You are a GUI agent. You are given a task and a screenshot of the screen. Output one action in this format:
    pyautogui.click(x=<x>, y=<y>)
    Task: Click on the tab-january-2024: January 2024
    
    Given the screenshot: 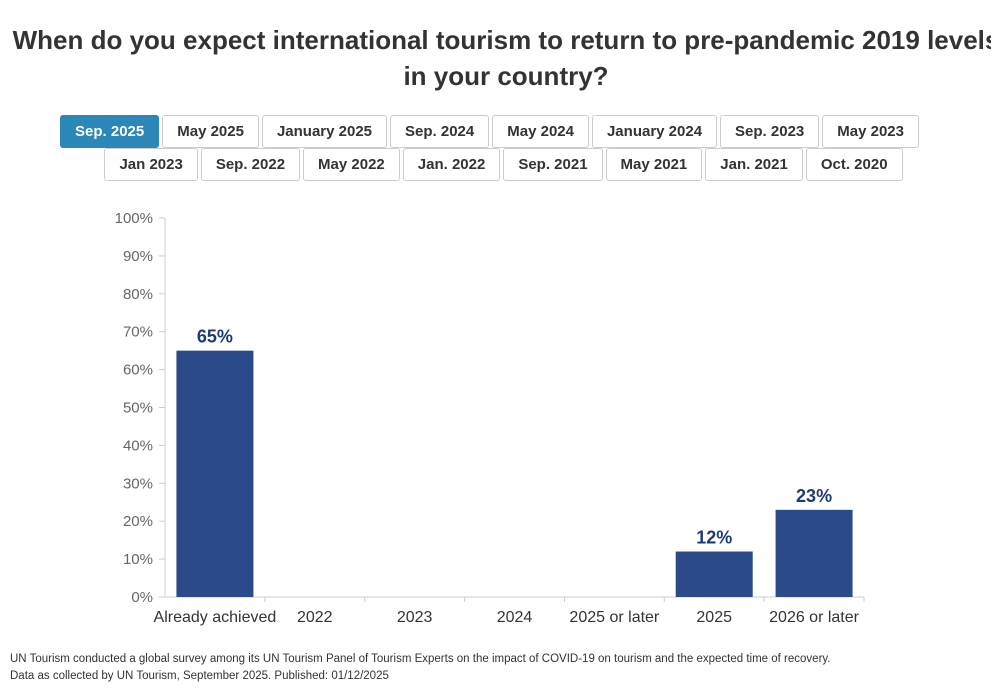 What is the action you would take?
    pyautogui.click(x=654, y=131)
    